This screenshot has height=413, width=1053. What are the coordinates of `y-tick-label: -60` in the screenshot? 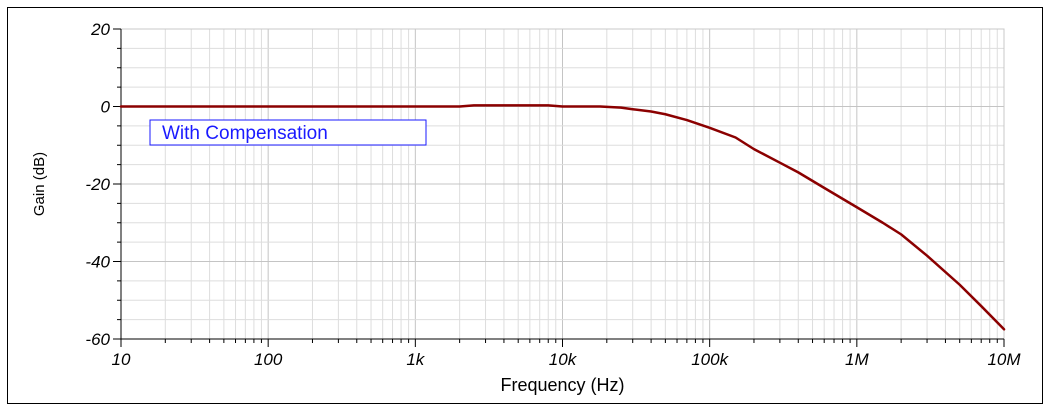 It's located at (97, 339).